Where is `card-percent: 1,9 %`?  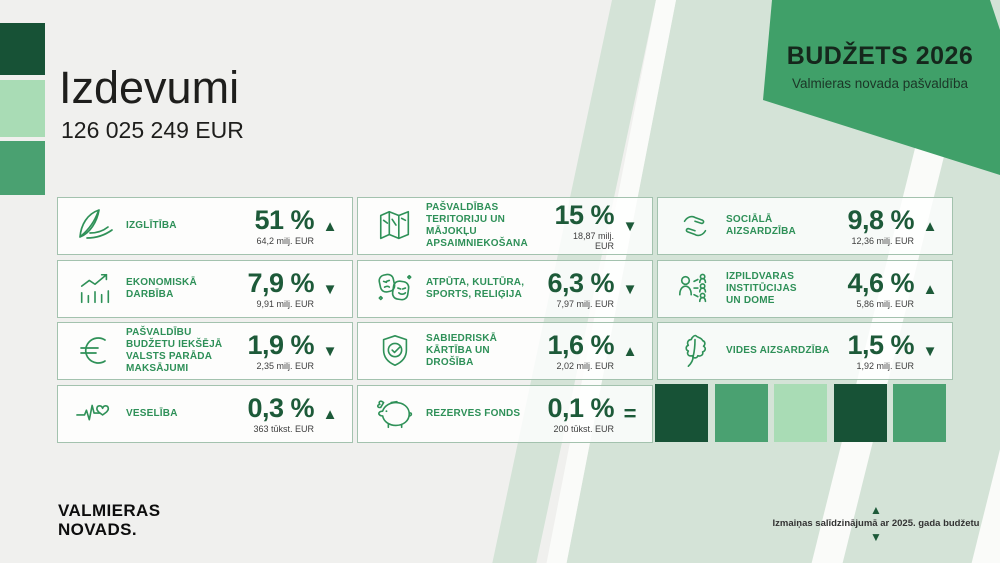
card-percent: 1,9 % is located at coordinates (280, 344).